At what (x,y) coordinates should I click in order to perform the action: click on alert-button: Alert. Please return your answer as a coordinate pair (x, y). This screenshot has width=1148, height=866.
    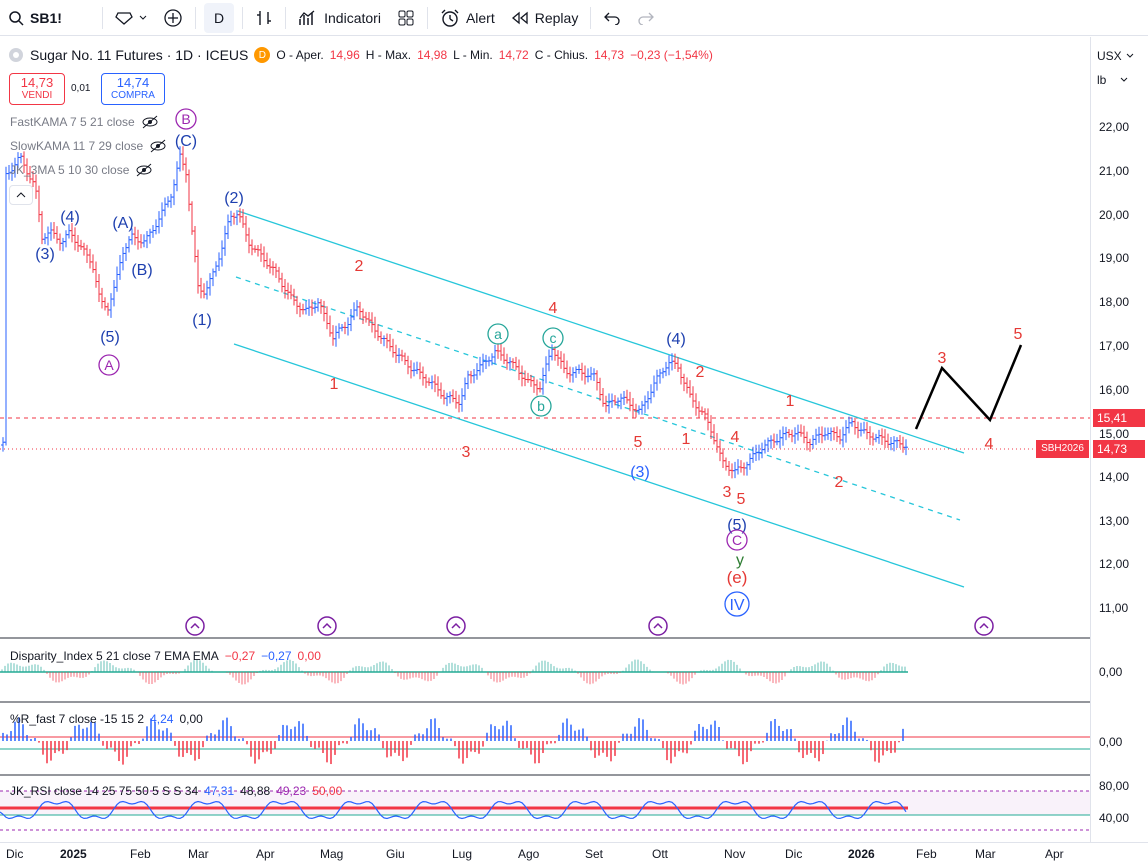
    Looking at the image, I should click on (467, 18).